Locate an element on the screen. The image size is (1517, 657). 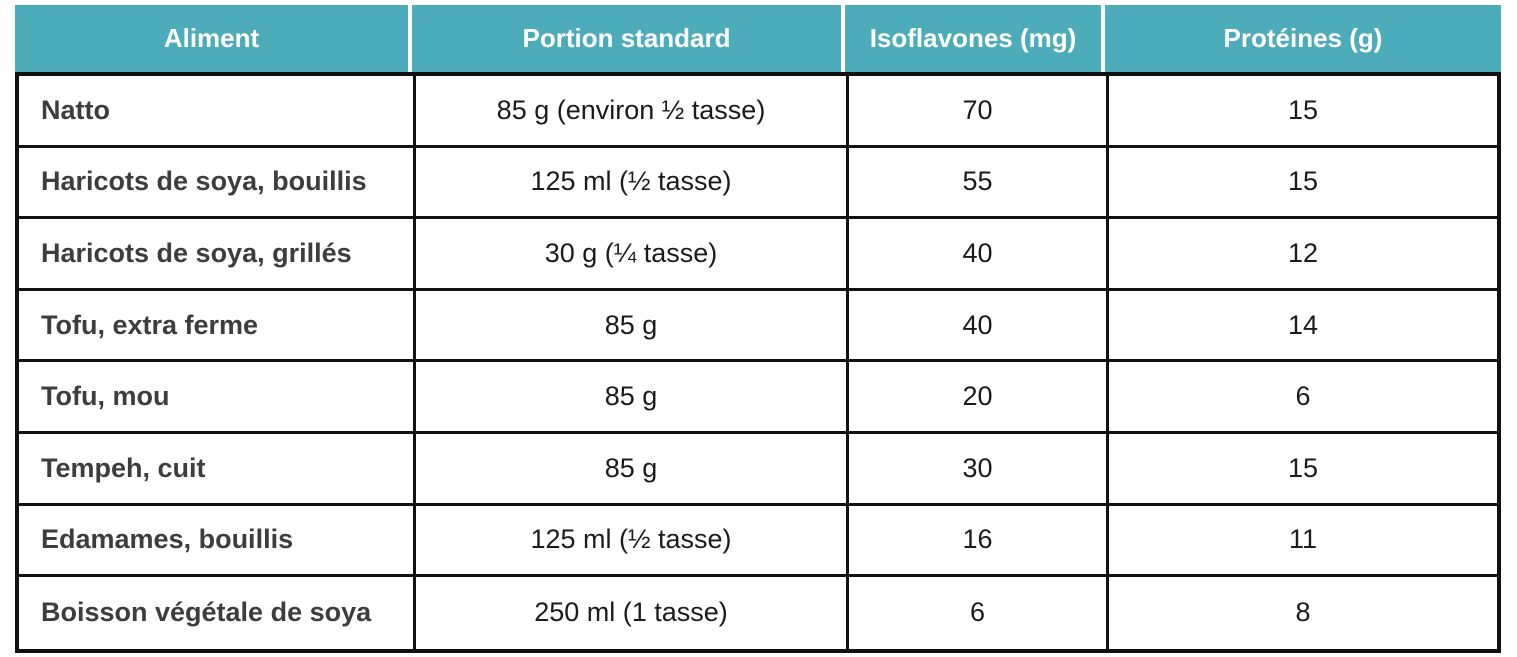
cell-aliment: Tofu, extra ferme is located at coordinates (217, 325).